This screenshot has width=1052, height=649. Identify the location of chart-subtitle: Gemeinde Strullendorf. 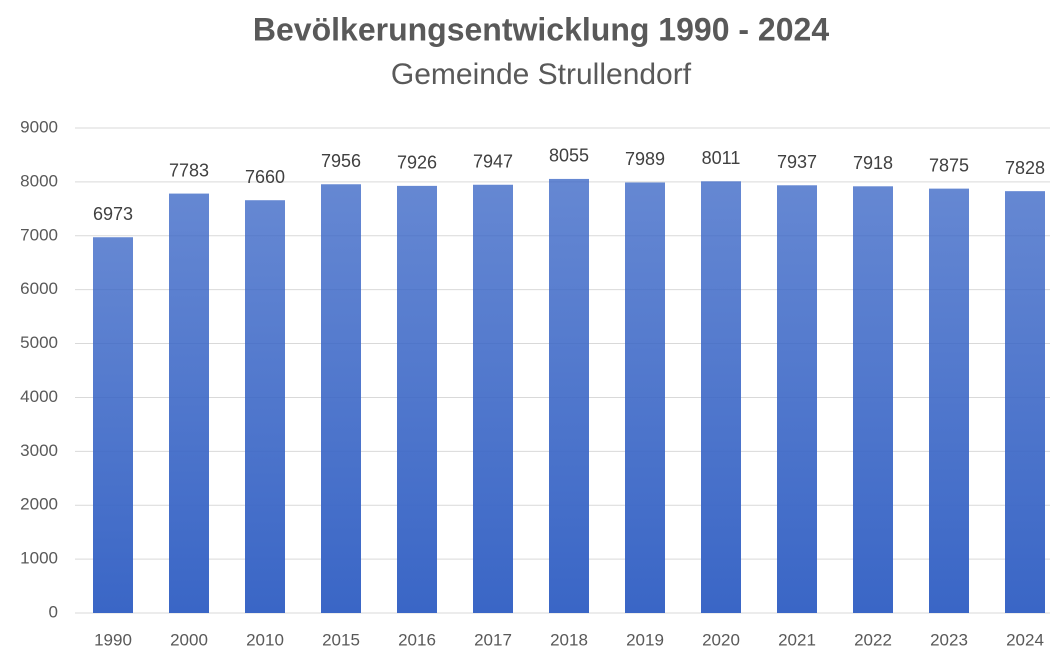
(541, 74).